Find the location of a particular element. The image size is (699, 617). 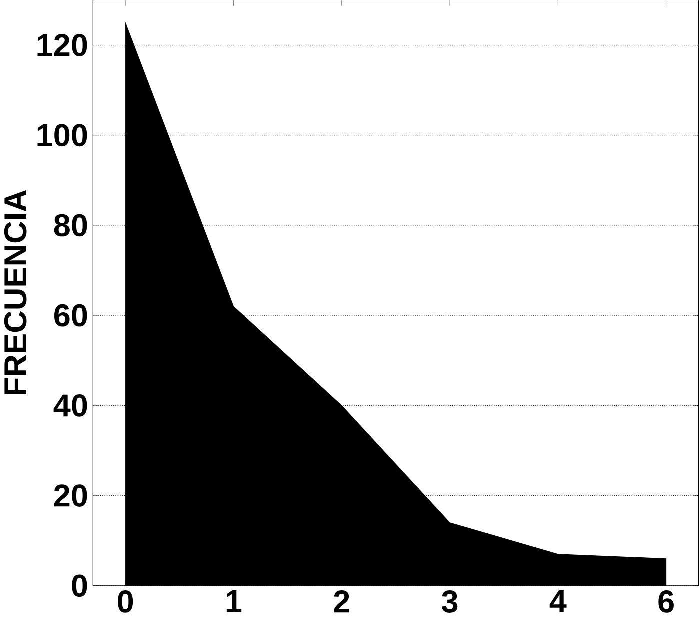

y-tick-label: 100 is located at coordinates (63, 135).